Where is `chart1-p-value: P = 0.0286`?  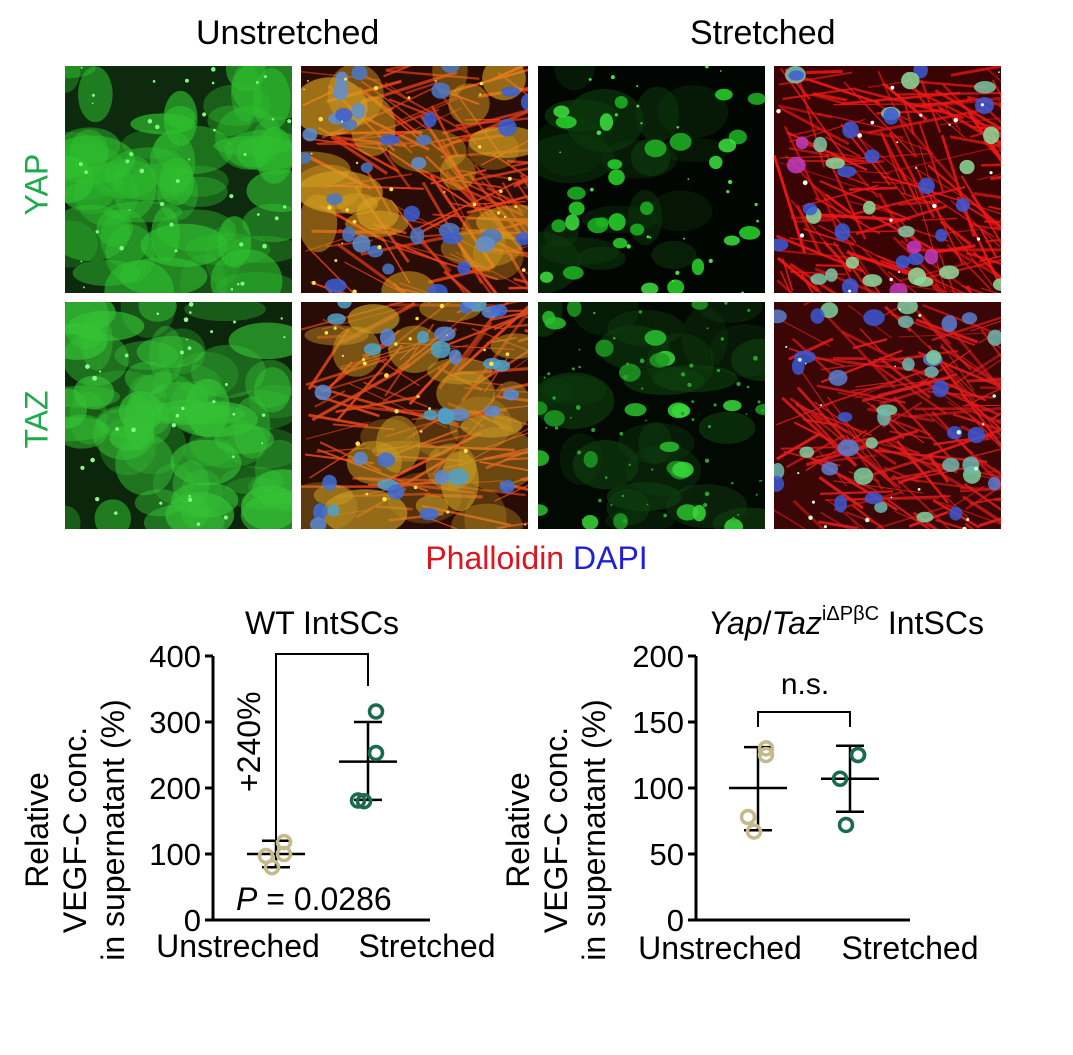 chart1-p-value: P = 0.0286 is located at coordinates (314, 899).